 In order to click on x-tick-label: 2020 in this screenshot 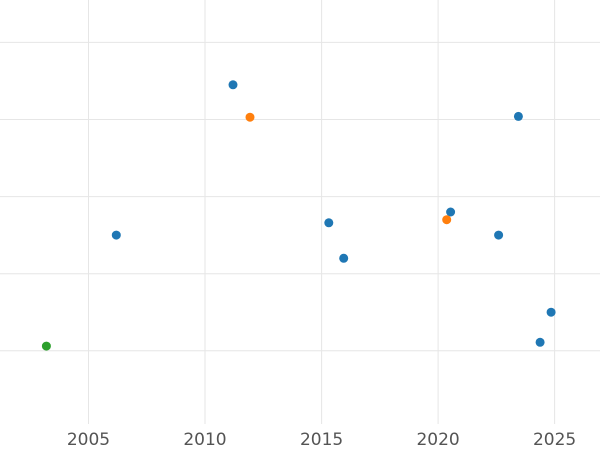, I will do `click(437, 440)`.